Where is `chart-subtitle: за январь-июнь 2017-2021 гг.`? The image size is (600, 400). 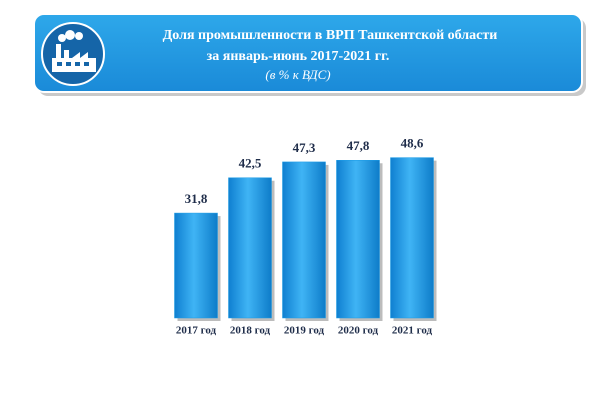 chart-subtitle: за январь-июнь 2017-2021 гг. is located at coordinates (298, 56).